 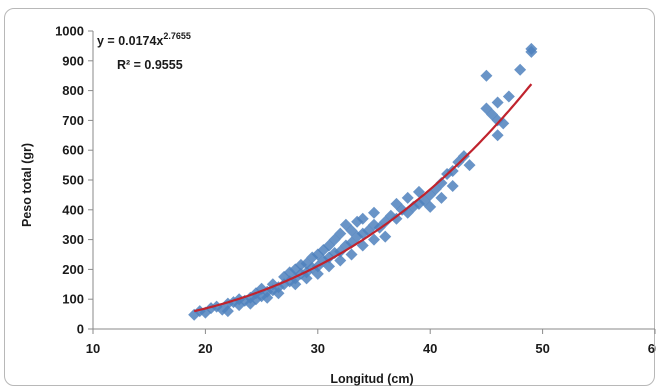 I want to click on x-tick-label: 40, so click(x=430, y=348).